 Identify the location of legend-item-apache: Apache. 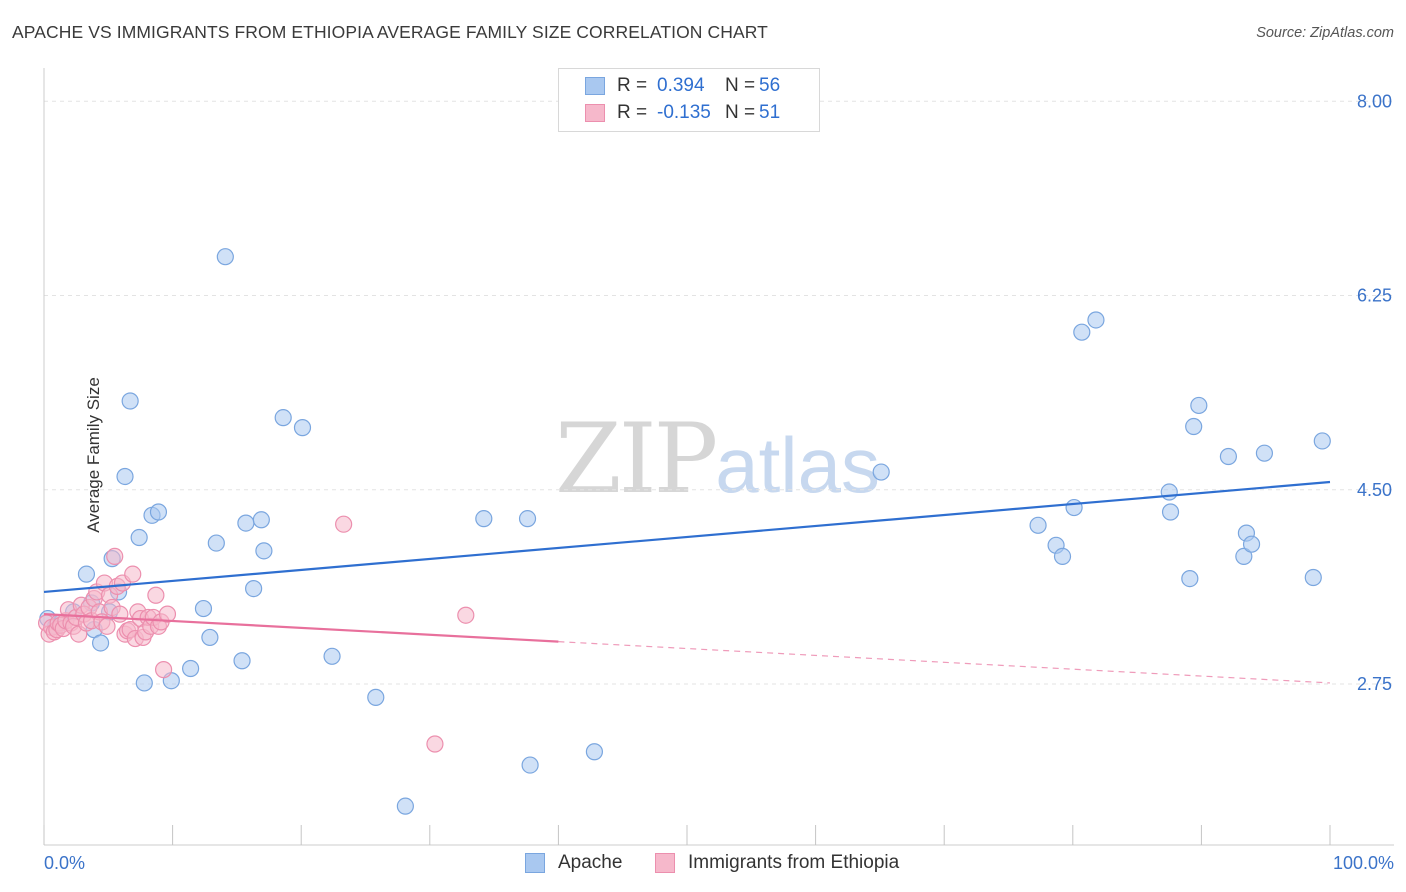
(573, 863).